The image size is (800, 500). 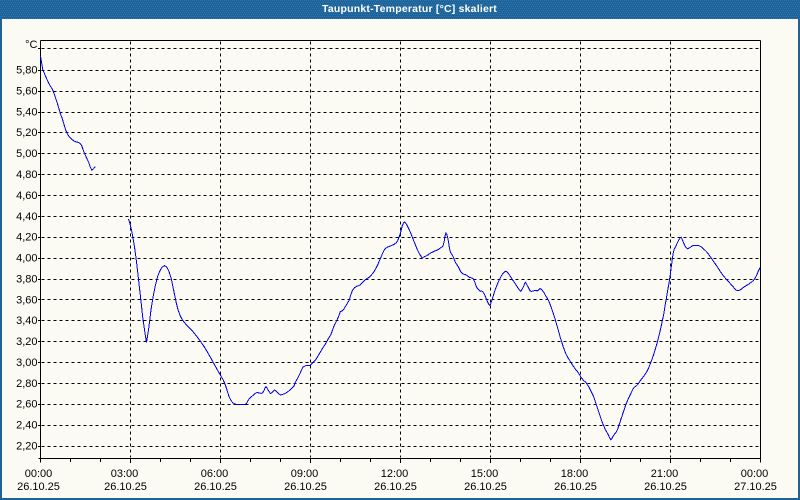 What do you see at coordinates (26, 342) in the screenshot?
I see `svg-text: 3,20` at bounding box center [26, 342].